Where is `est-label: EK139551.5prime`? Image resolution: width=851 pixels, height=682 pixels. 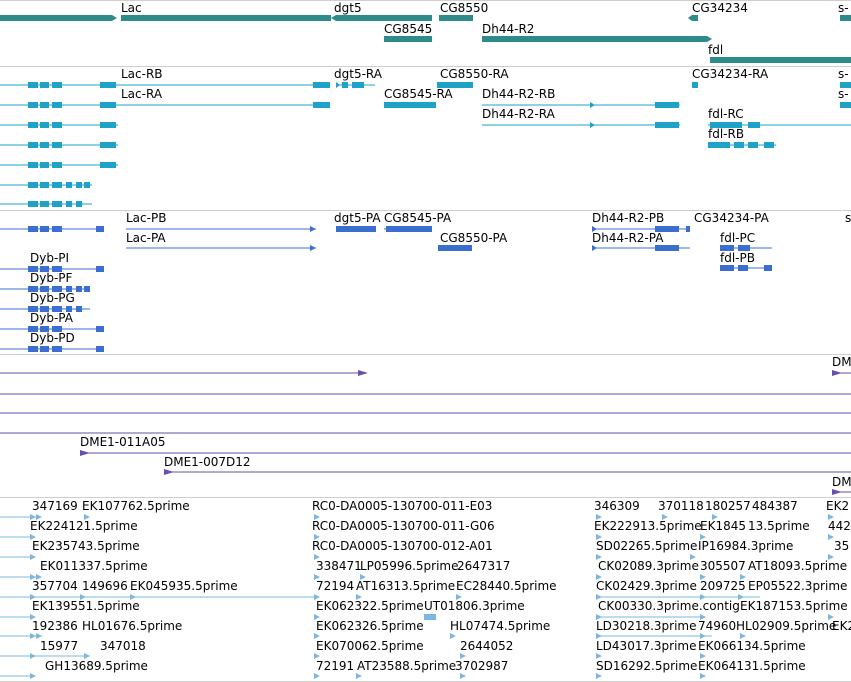
est-label: EK139551.5prime is located at coordinates (86, 606).